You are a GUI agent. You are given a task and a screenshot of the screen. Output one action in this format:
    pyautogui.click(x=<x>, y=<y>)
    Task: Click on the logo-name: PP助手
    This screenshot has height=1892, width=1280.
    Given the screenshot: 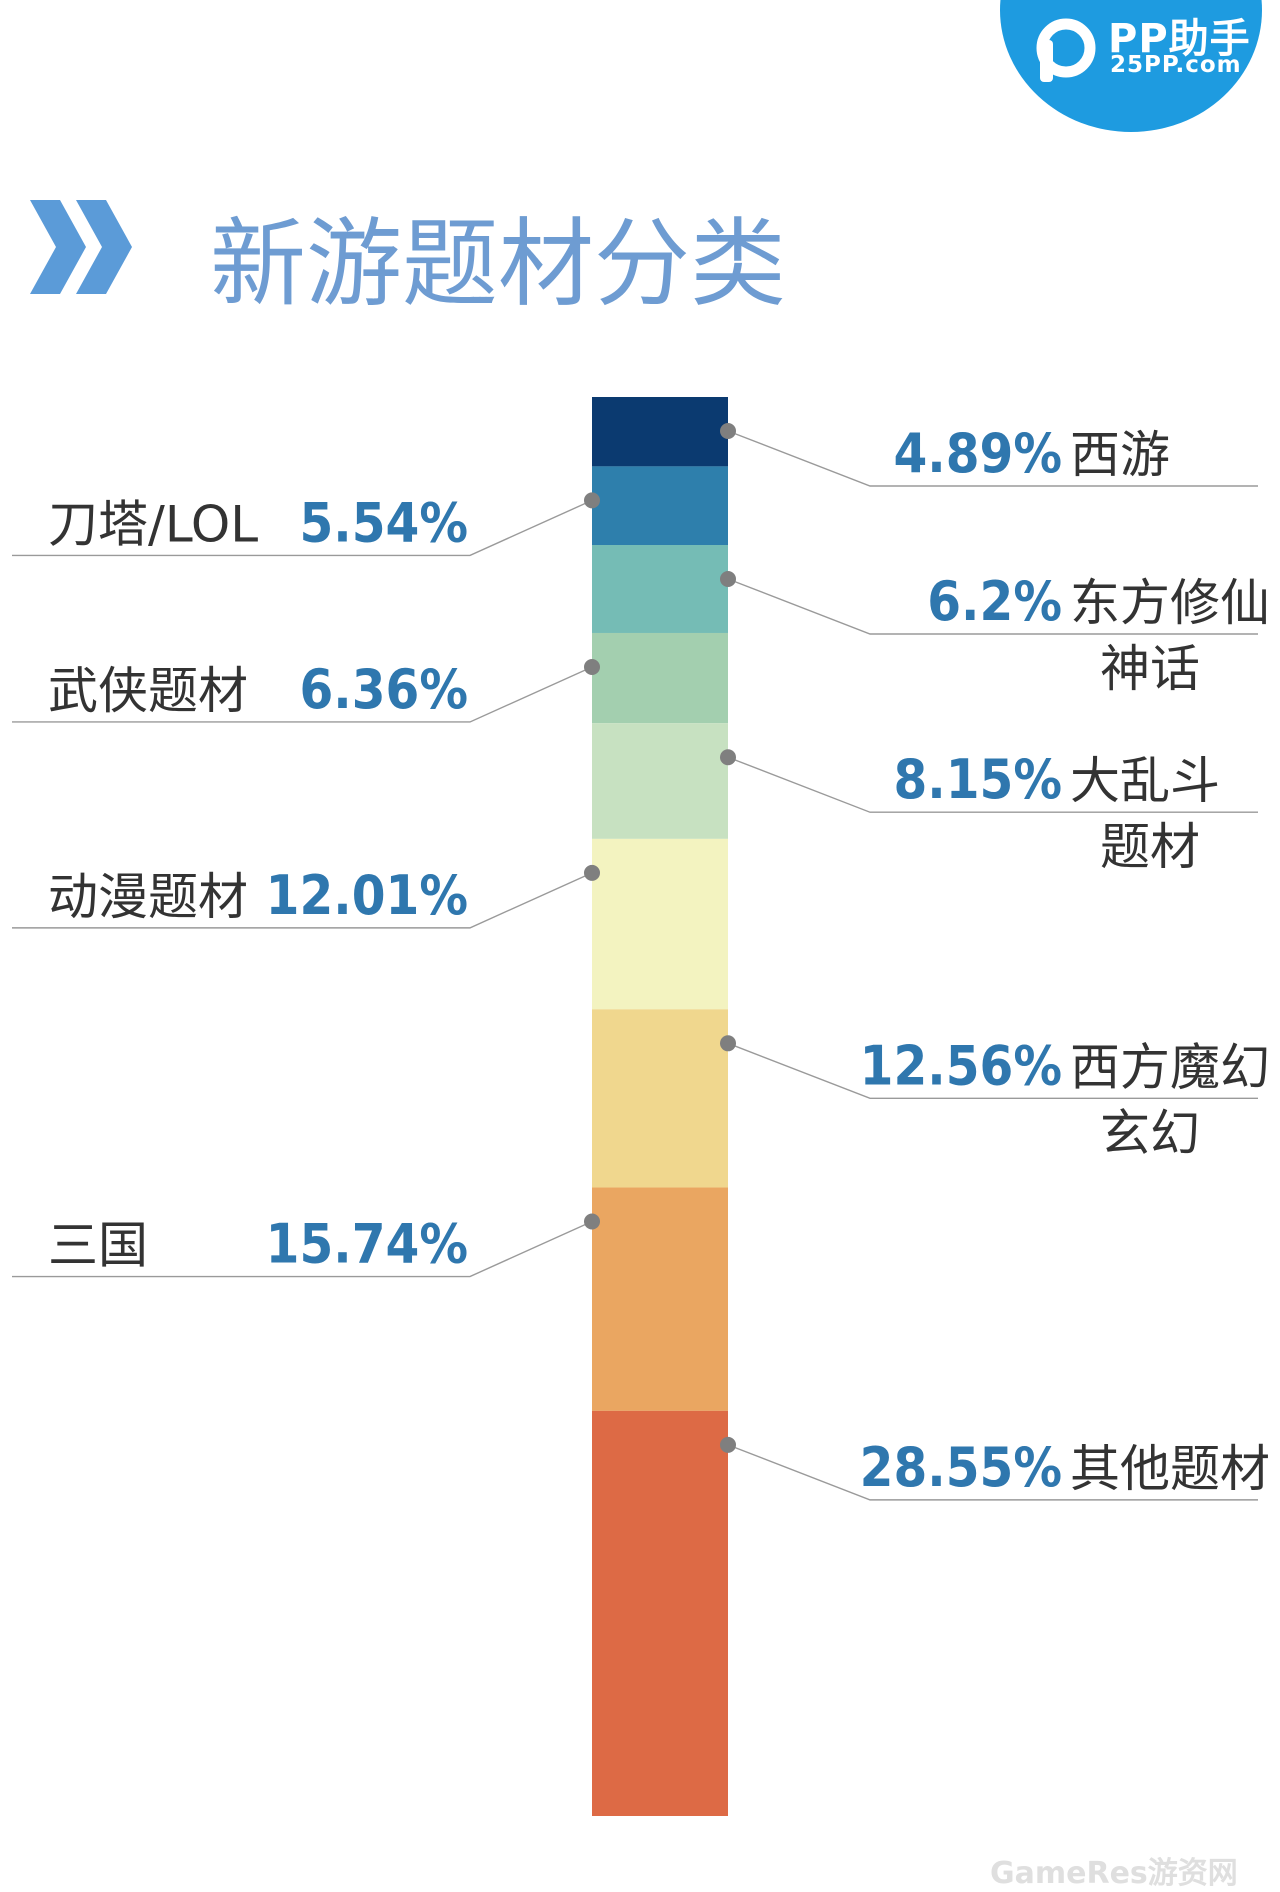 What is the action you would take?
    pyautogui.click(x=1179, y=39)
    